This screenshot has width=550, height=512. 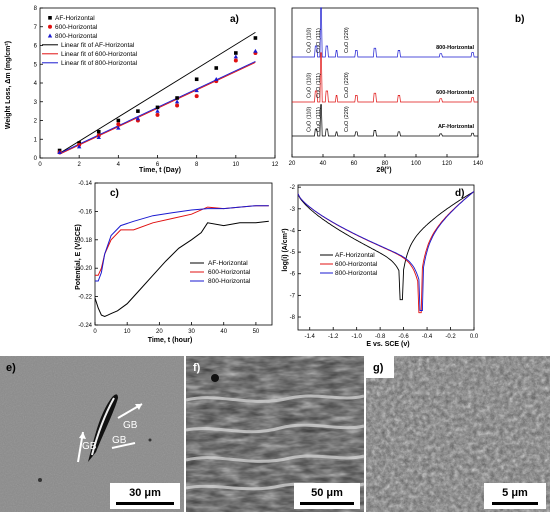 I want to click on panel-d-frame, so click(x=386, y=257).